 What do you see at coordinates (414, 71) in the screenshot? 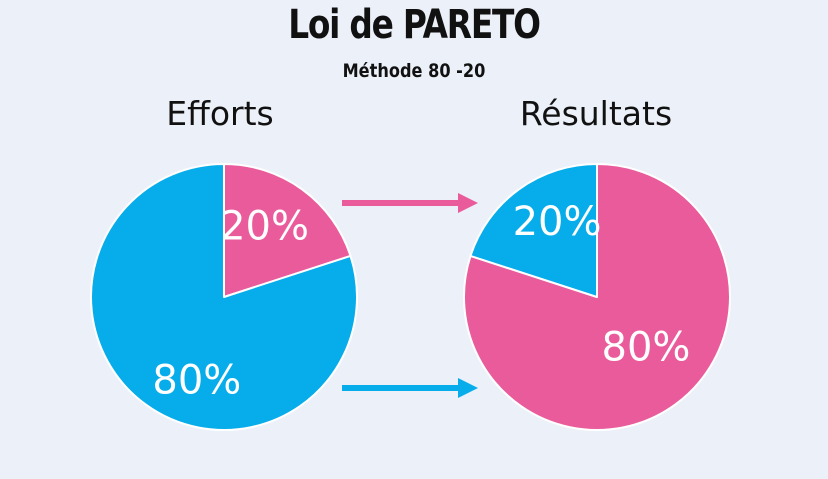
I see `page-subtitle: Méthode 80 -20` at bounding box center [414, 71].